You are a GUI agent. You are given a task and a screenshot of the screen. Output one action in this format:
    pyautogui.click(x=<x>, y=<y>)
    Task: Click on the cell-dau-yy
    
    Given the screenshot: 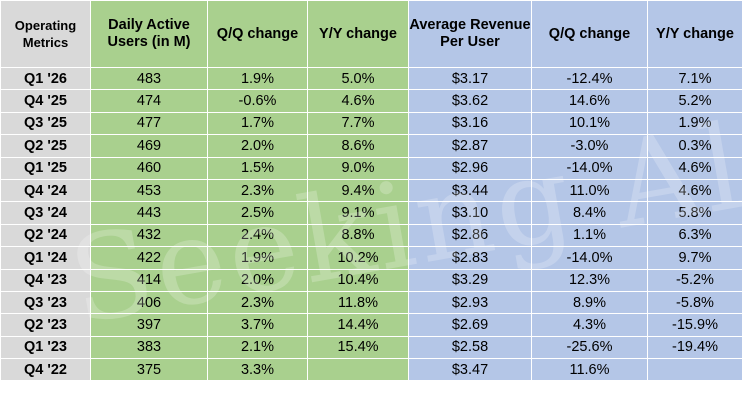 What is the action you would take?
    pyautogui.click(x=358, y=370)
    